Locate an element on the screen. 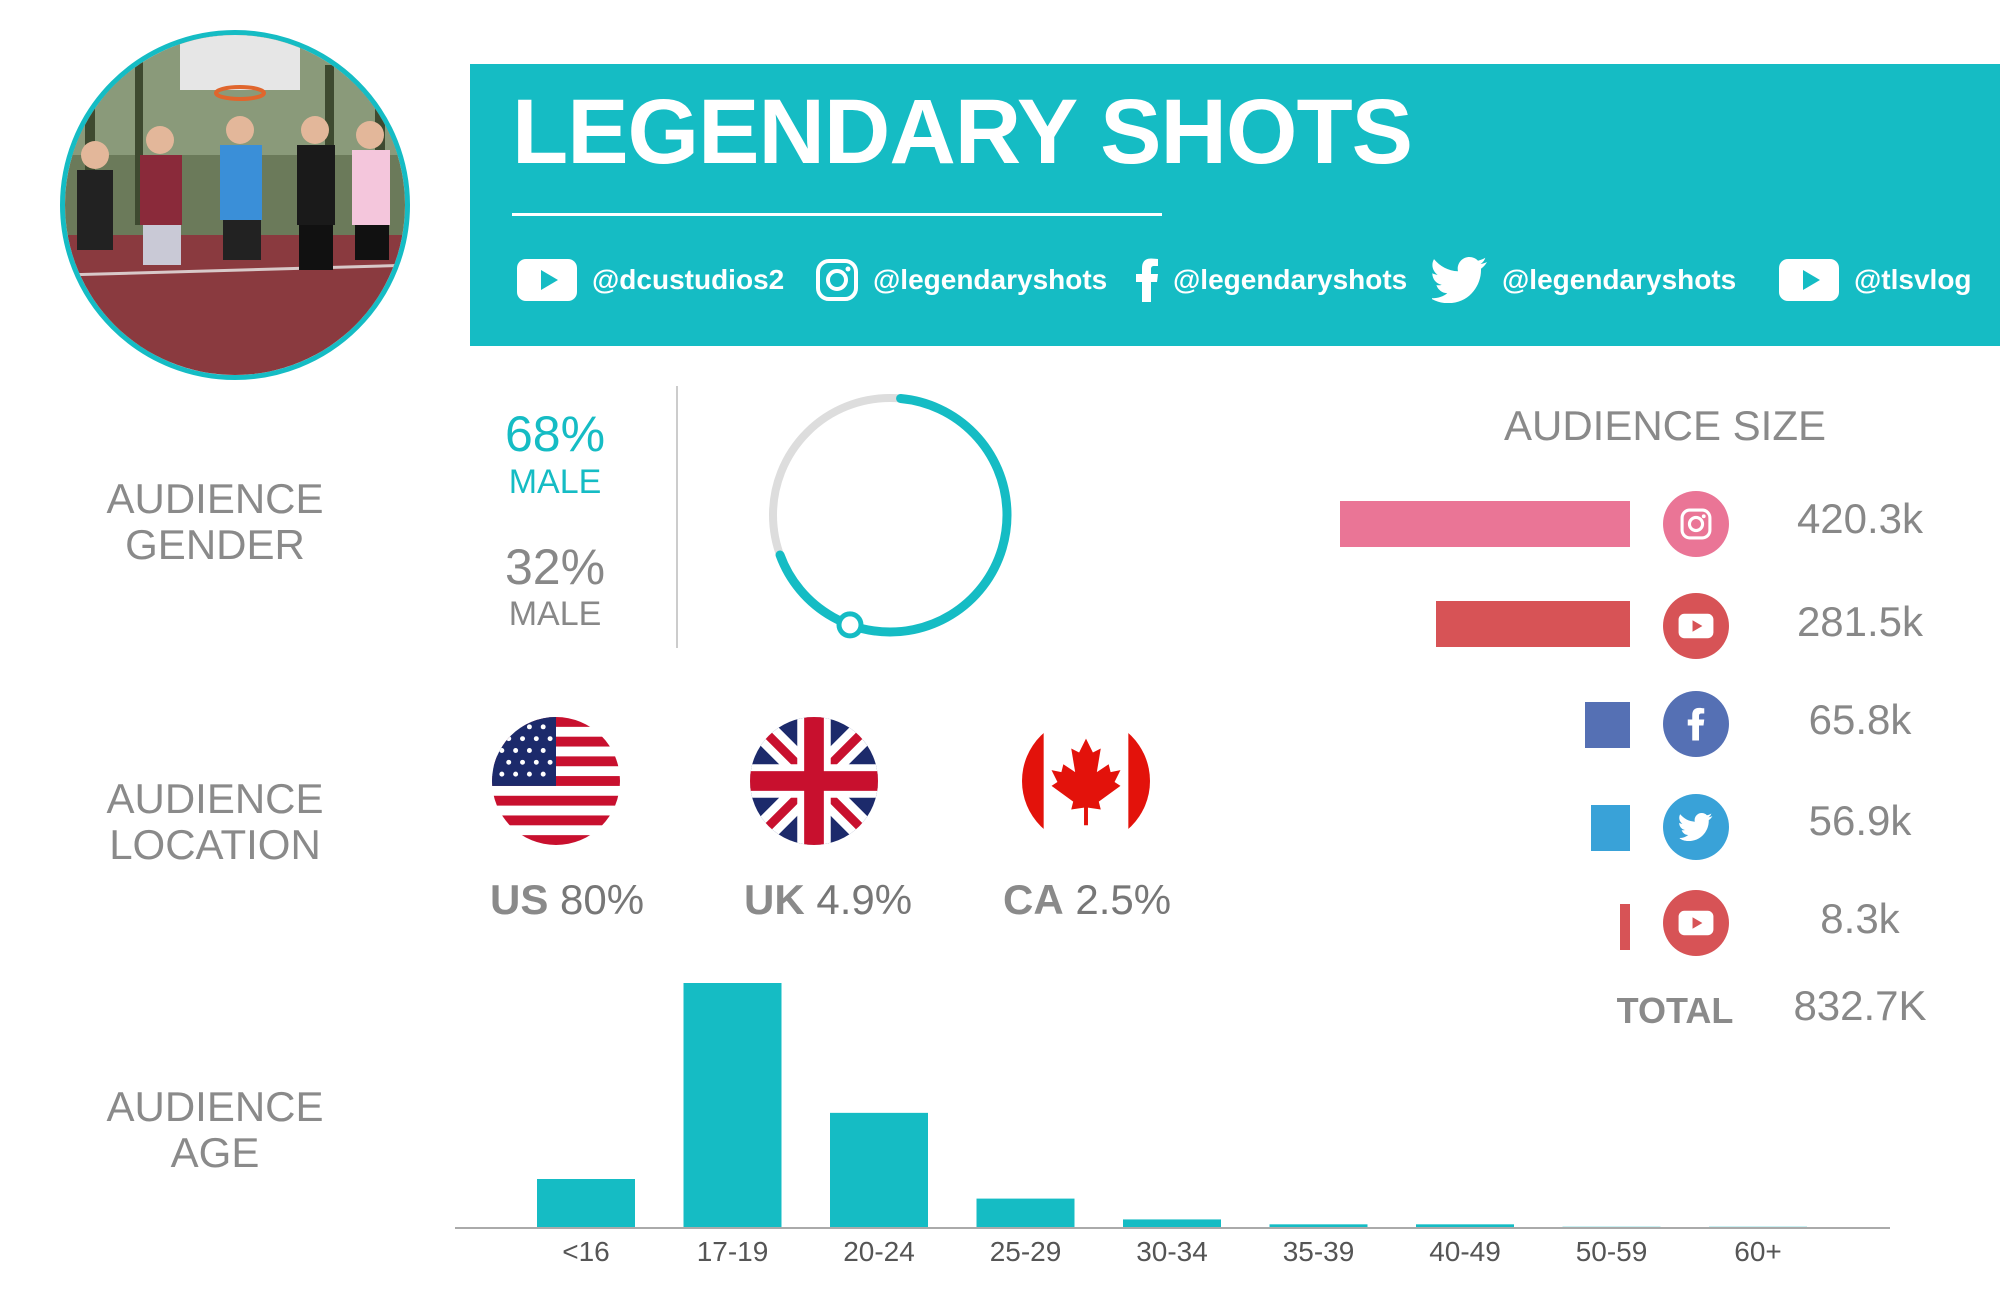 Image resolution: width=2000 pixels, height=1300 pixels. country-ca: CA 2.5% is located at coordinates (1087, 900).